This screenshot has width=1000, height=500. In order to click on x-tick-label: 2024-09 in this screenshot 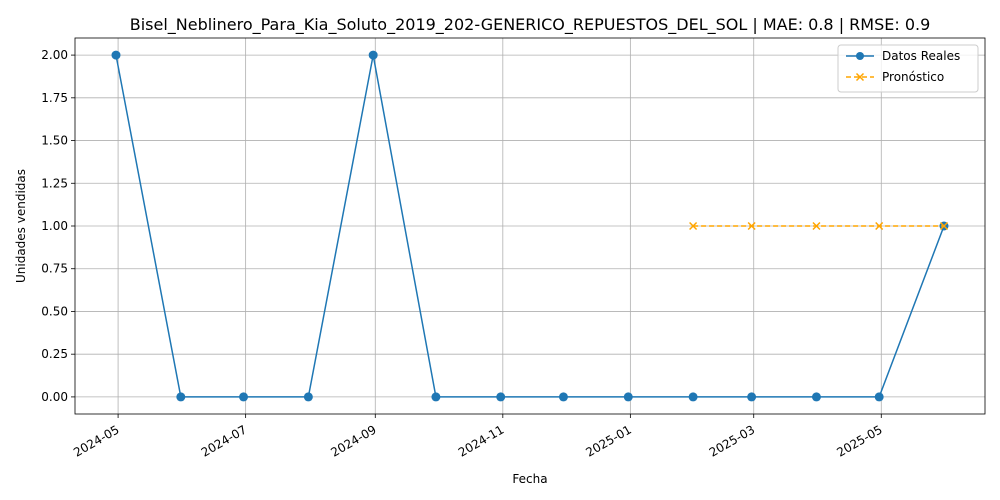, I will do `click(353, 440)`.